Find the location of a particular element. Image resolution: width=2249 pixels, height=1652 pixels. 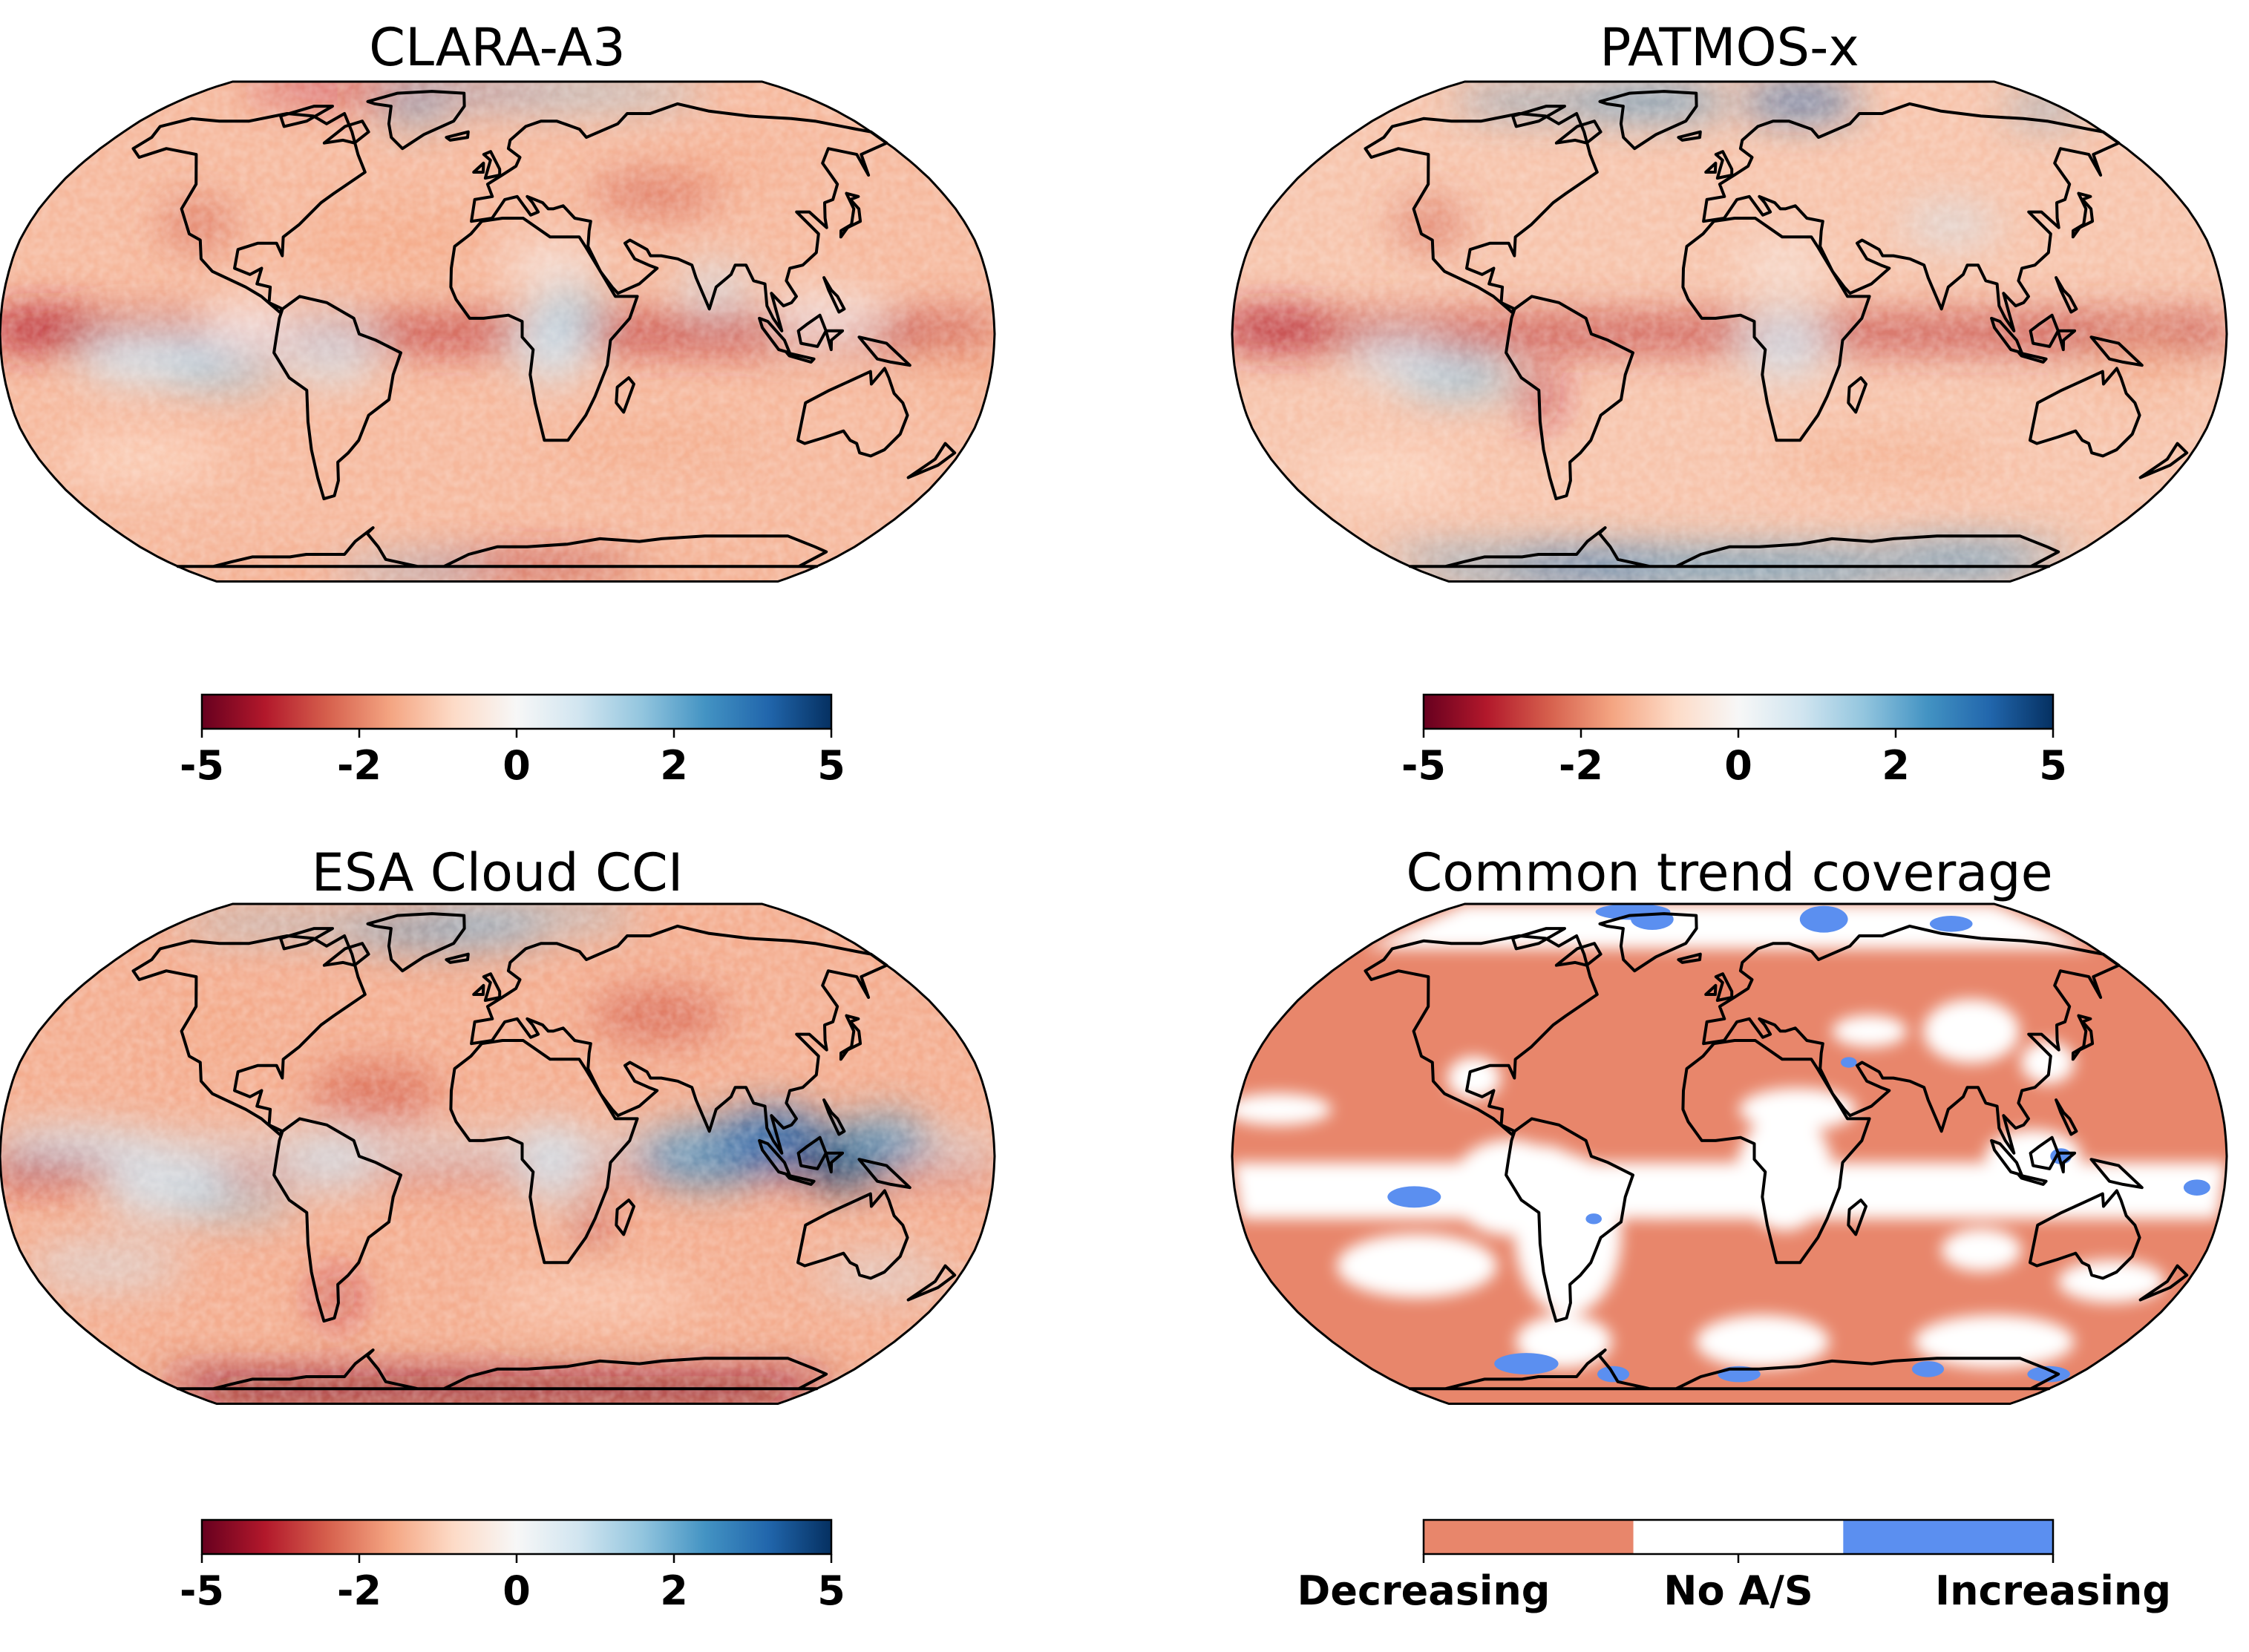

category-legend: Decreasing No A/S Increasing is located at coordinates (1734, 1566).